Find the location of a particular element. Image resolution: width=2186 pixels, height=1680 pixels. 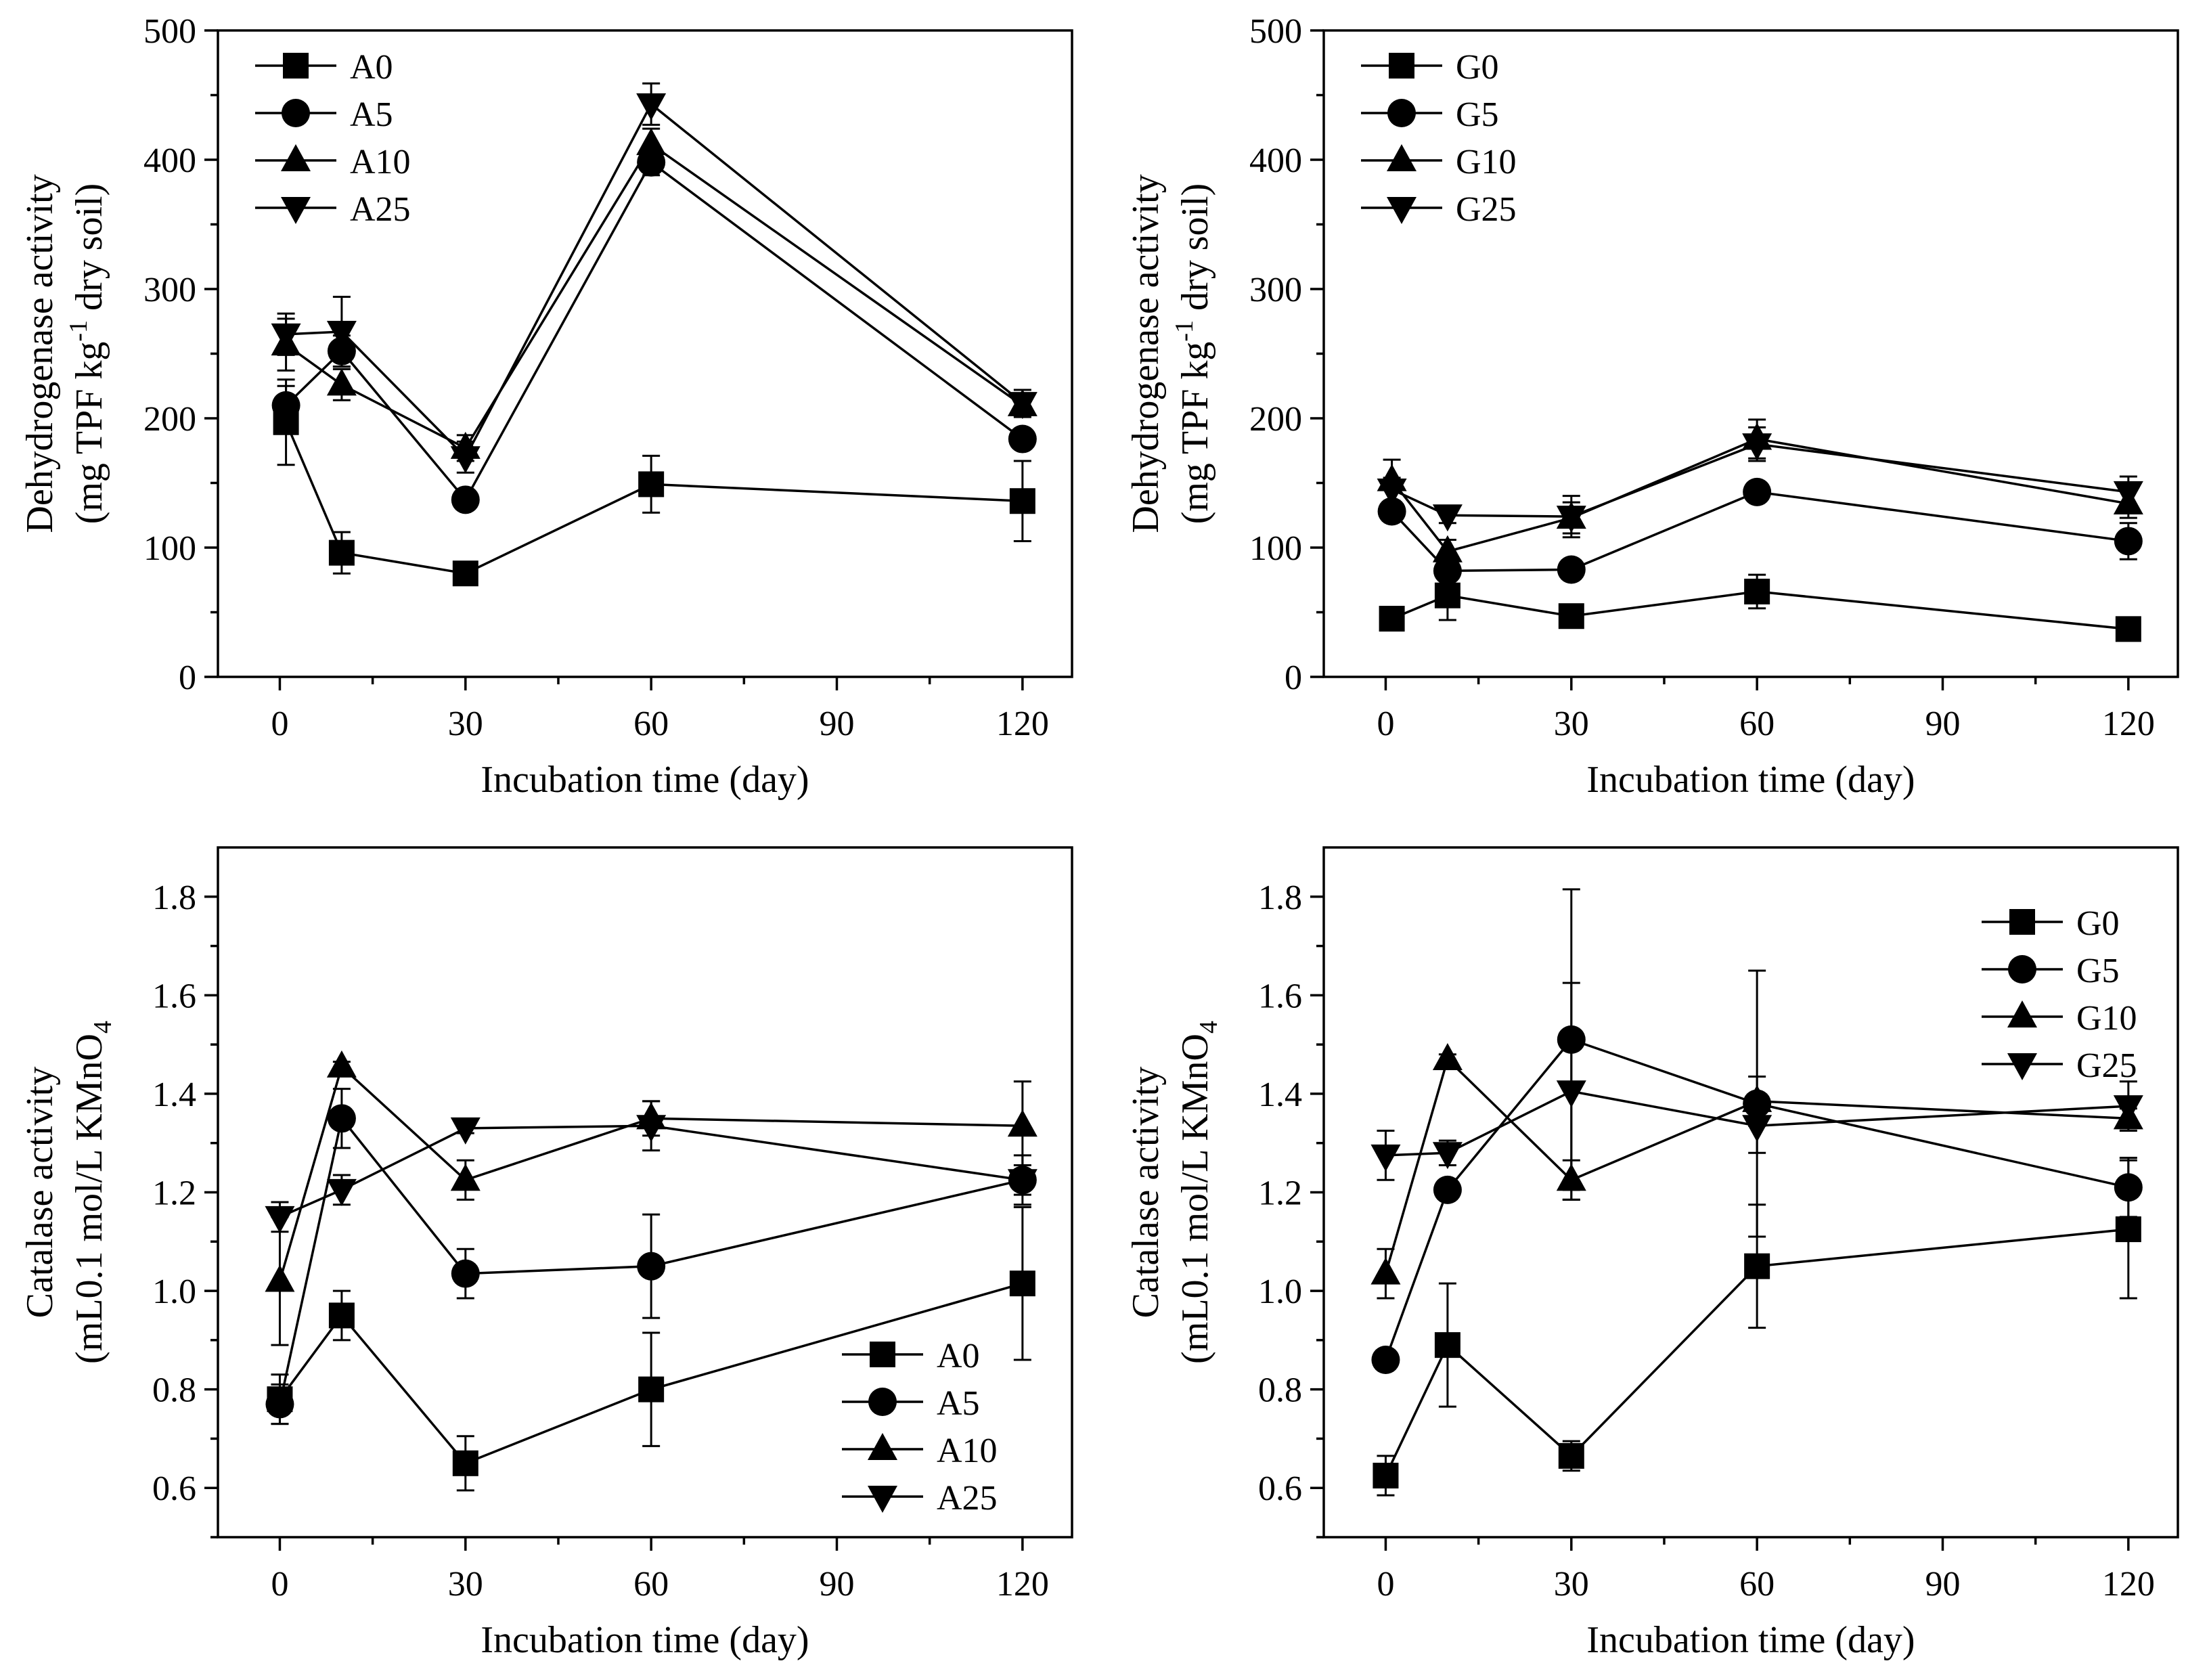

y-tick-label: 1.4 is located at coordinates (1280, 1095).